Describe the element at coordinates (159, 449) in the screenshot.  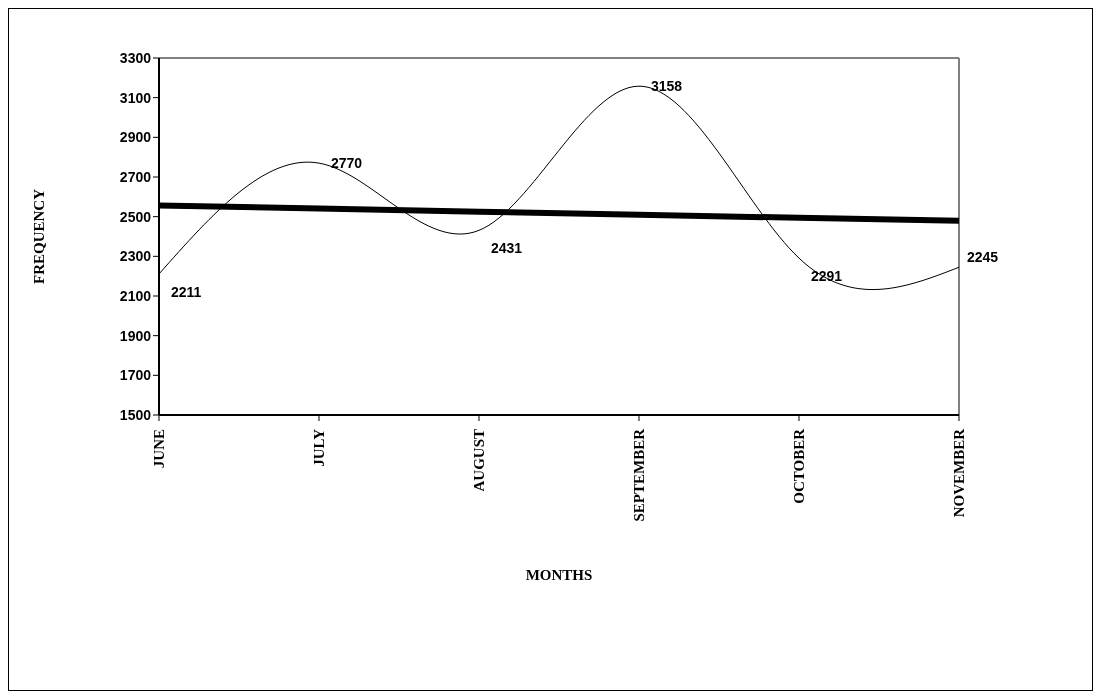
I see `x-tick-label: JUNE` at that location.